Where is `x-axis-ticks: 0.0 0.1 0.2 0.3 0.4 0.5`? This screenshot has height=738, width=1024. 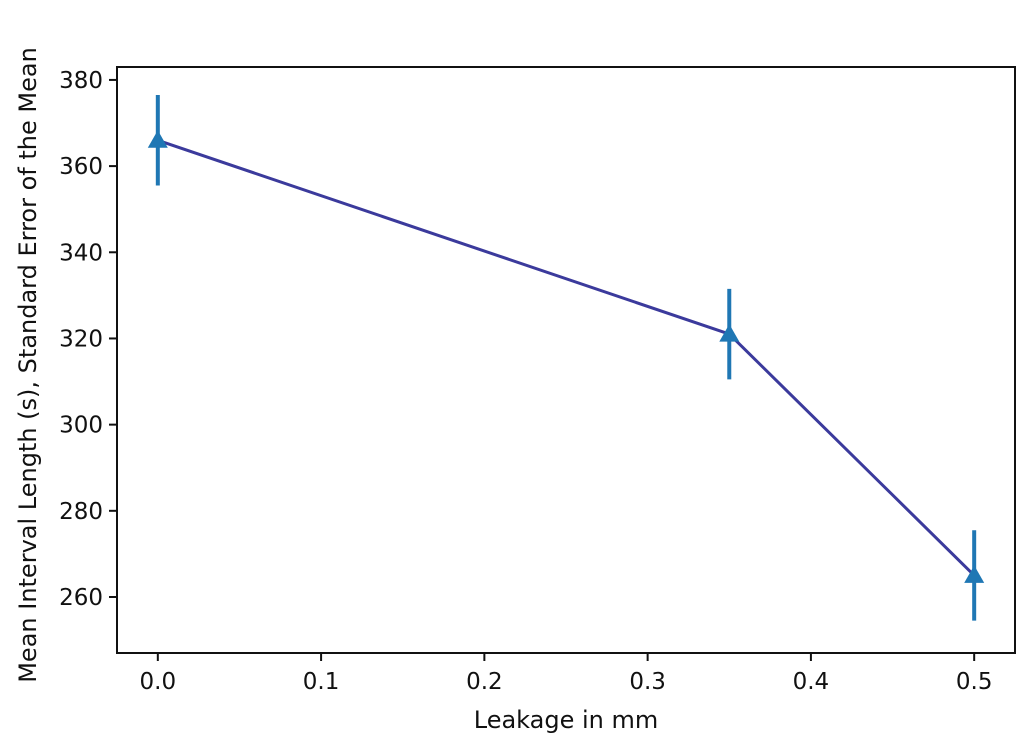 x-axis-ticks: 0.0 0.1 0.2 0.3 0.4 0.5 is located at coordinates (566, 674).